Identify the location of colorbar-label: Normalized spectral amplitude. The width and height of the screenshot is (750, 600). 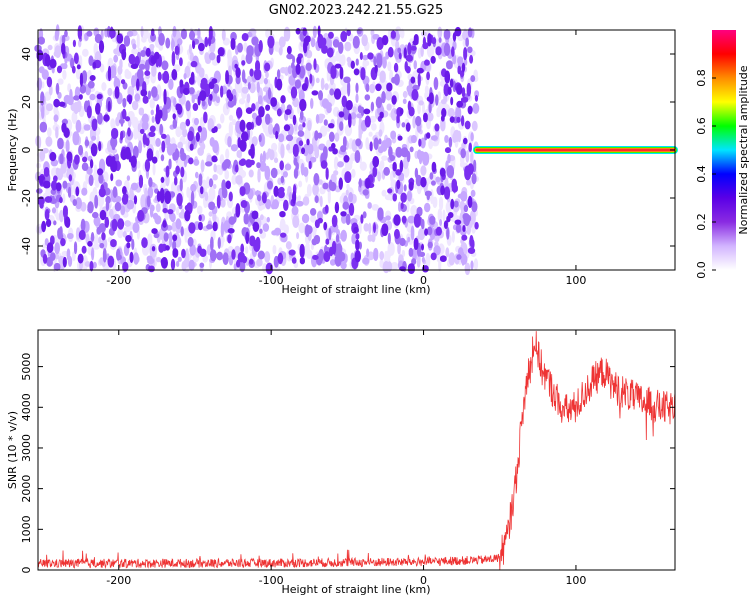
(743, 149).